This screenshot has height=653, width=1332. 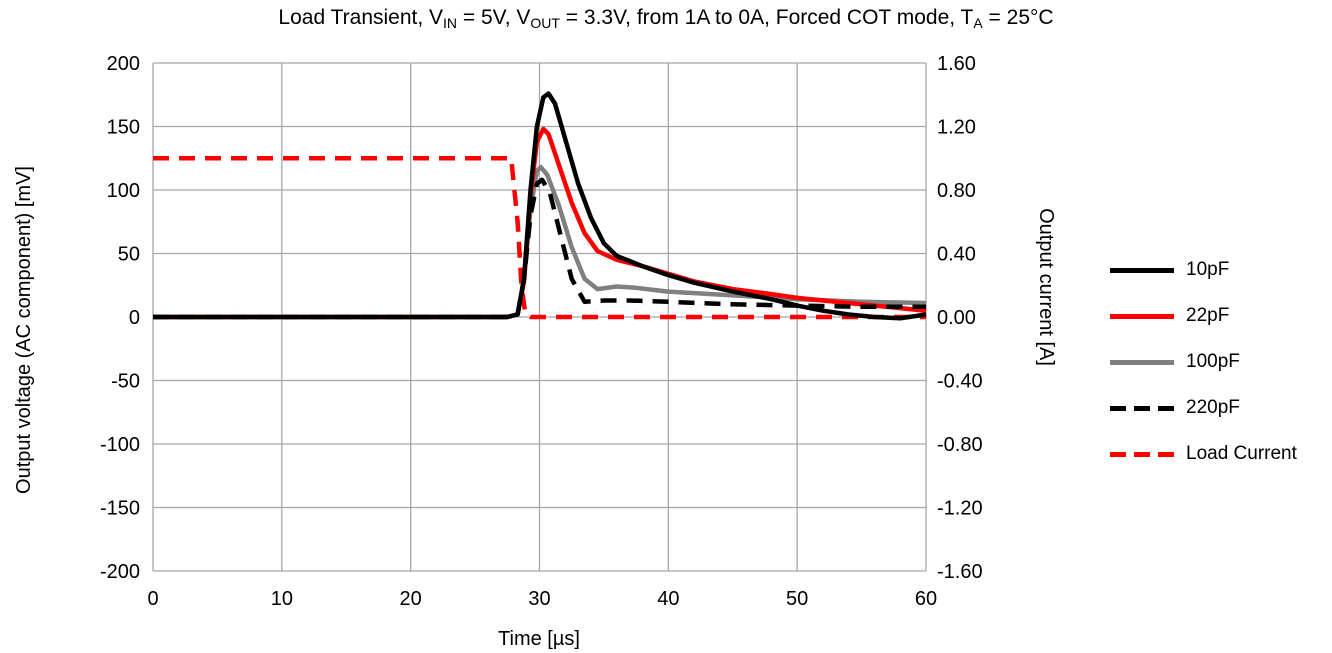 What do you see at coordinates (956, 191) in the screenshot?
I see `y2-tick-label: 0.80` at bounding box center [956, 191].